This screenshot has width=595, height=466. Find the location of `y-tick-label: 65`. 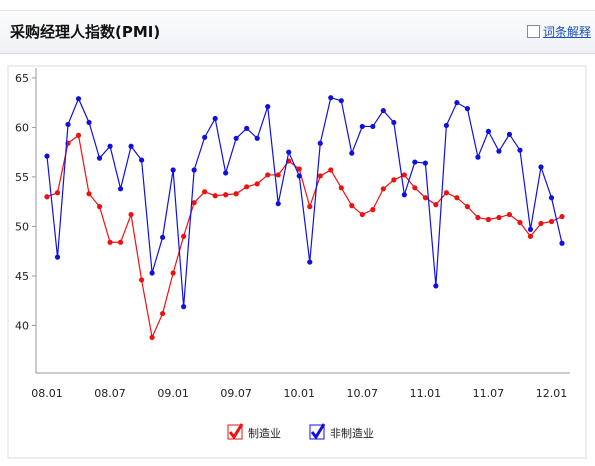

y-tick-label: 65 is located at coordinates (22, 78).